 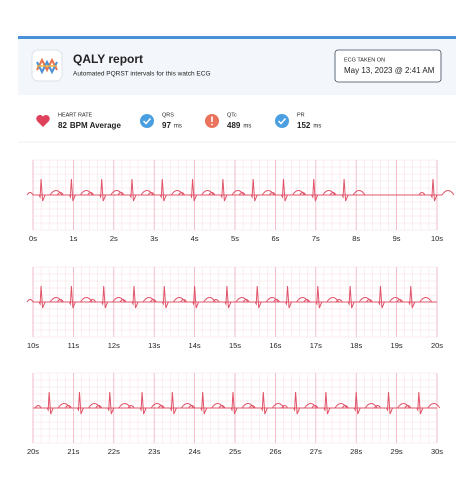 I want to click on date-label: ECG TAKEN ON, so click(x=364, y=60).